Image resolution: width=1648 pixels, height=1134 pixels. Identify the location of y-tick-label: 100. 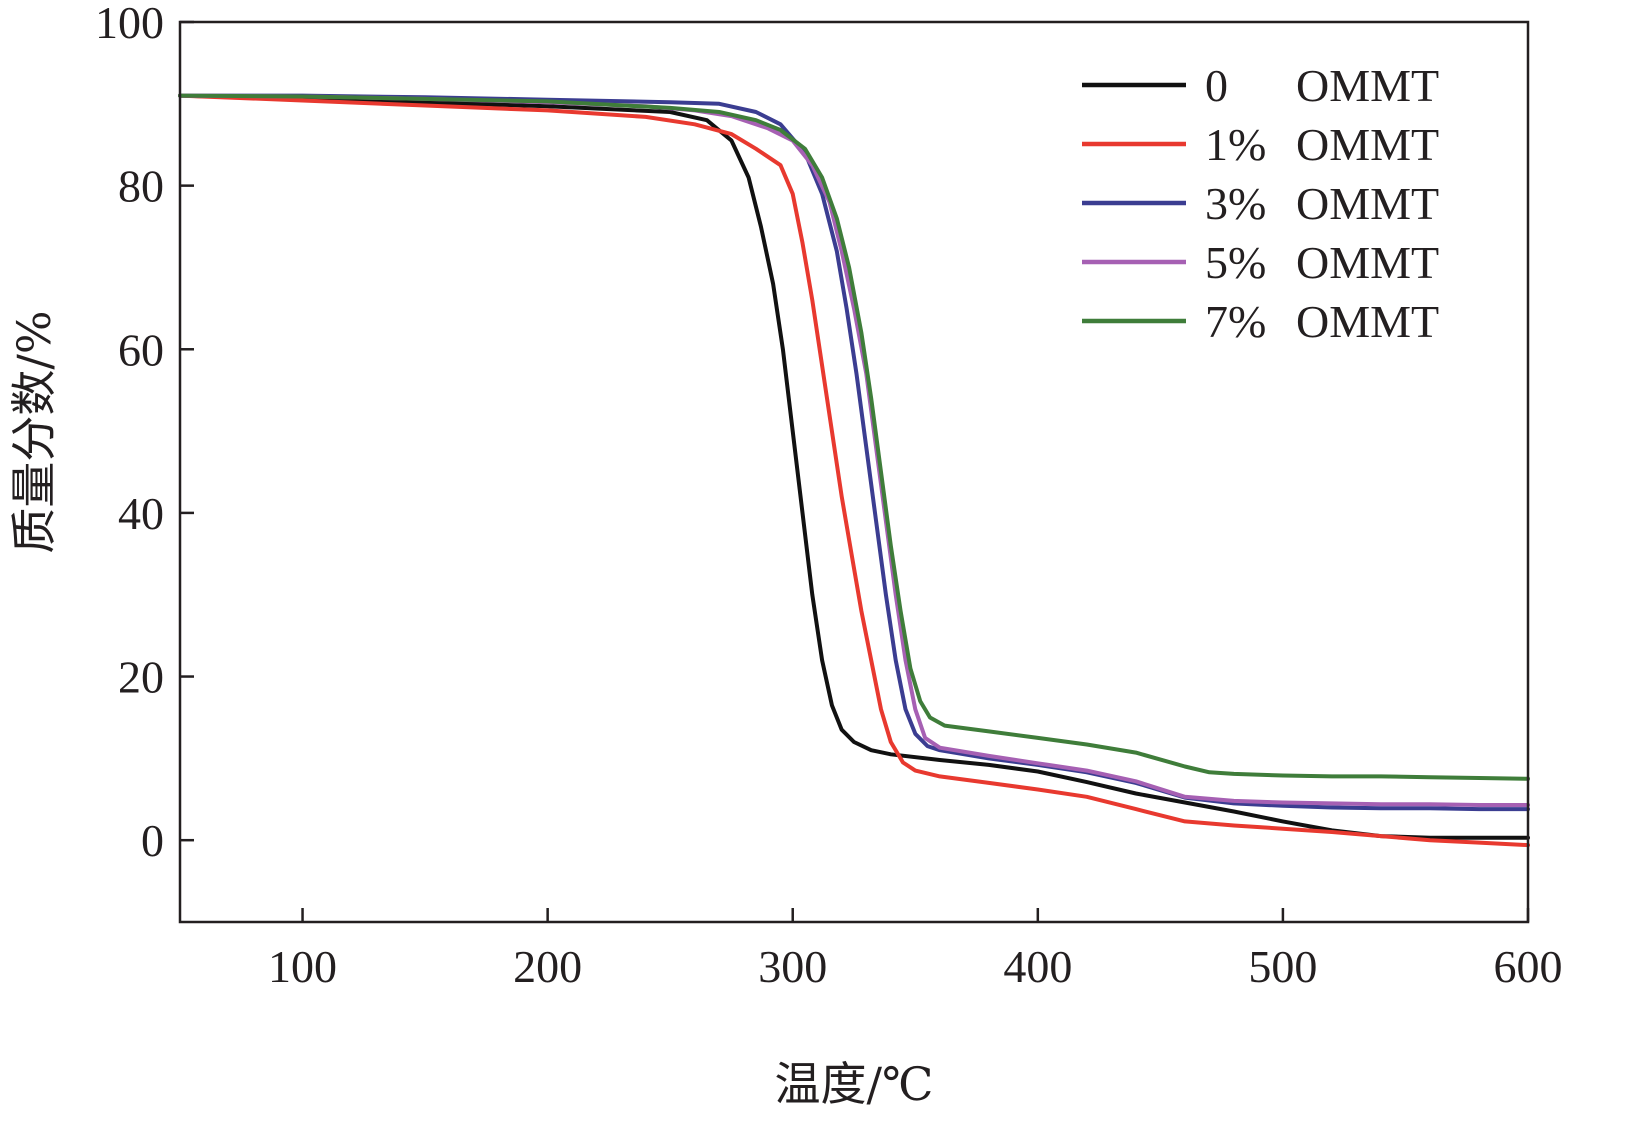
(129, 24).